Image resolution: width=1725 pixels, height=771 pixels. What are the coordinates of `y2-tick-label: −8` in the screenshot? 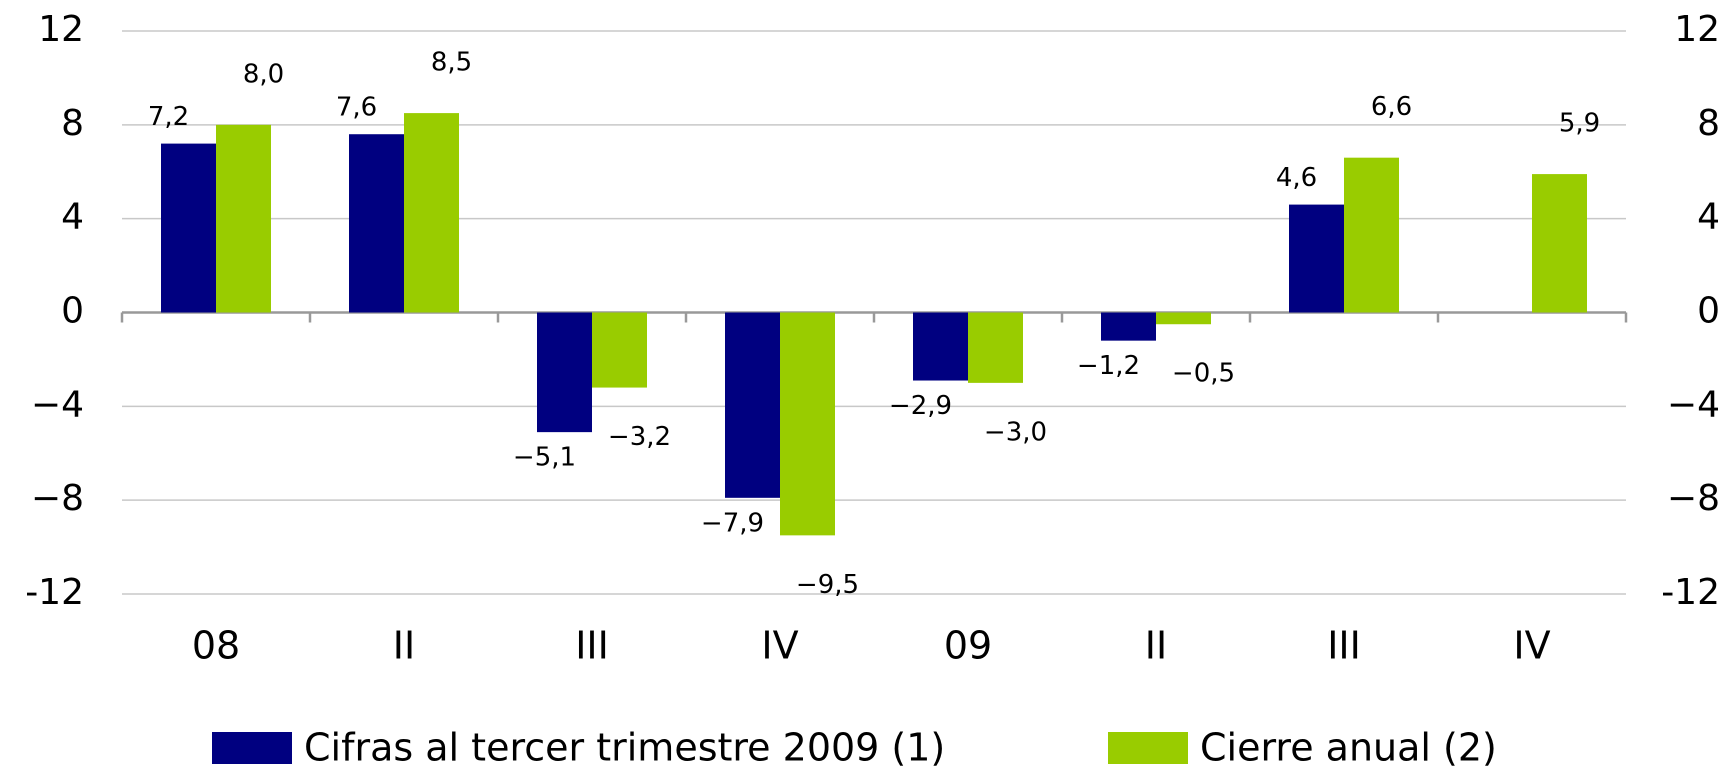 It's located at (1693, 498).